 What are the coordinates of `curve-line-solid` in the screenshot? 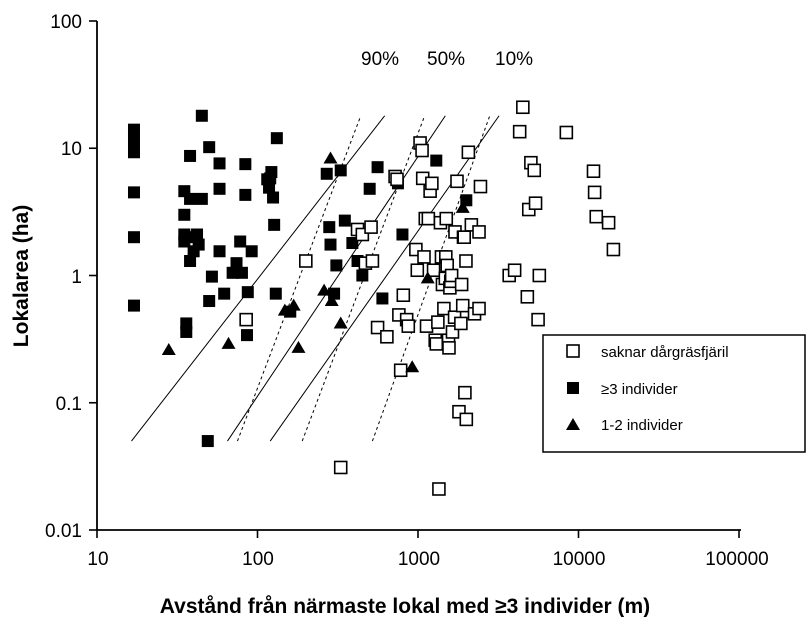 It's located at (336, 278).